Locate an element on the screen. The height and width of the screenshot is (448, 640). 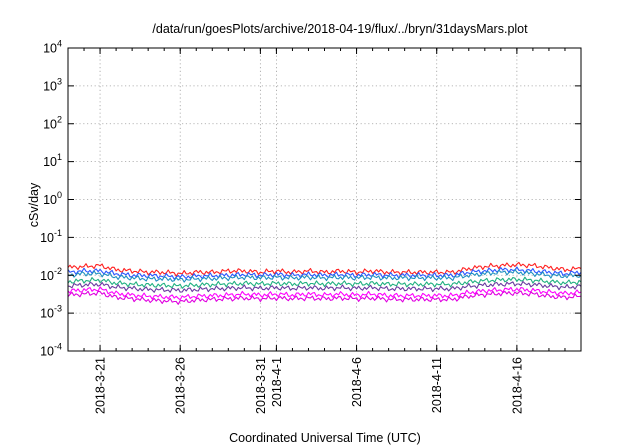
y-tick-label: 10³ is located at coordinates (52, 84).